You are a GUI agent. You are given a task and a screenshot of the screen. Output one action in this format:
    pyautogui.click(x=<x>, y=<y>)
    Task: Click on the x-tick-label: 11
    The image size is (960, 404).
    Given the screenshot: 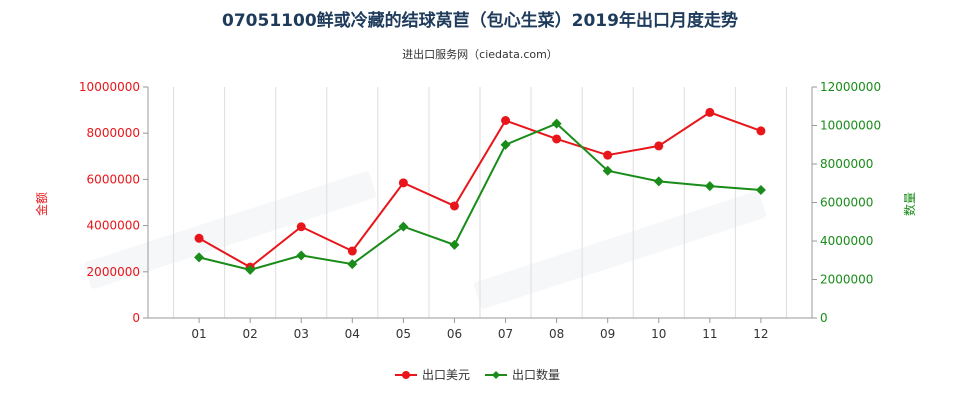 What is the action you would take?
    pyautogui.click(x=709, y=334)
    